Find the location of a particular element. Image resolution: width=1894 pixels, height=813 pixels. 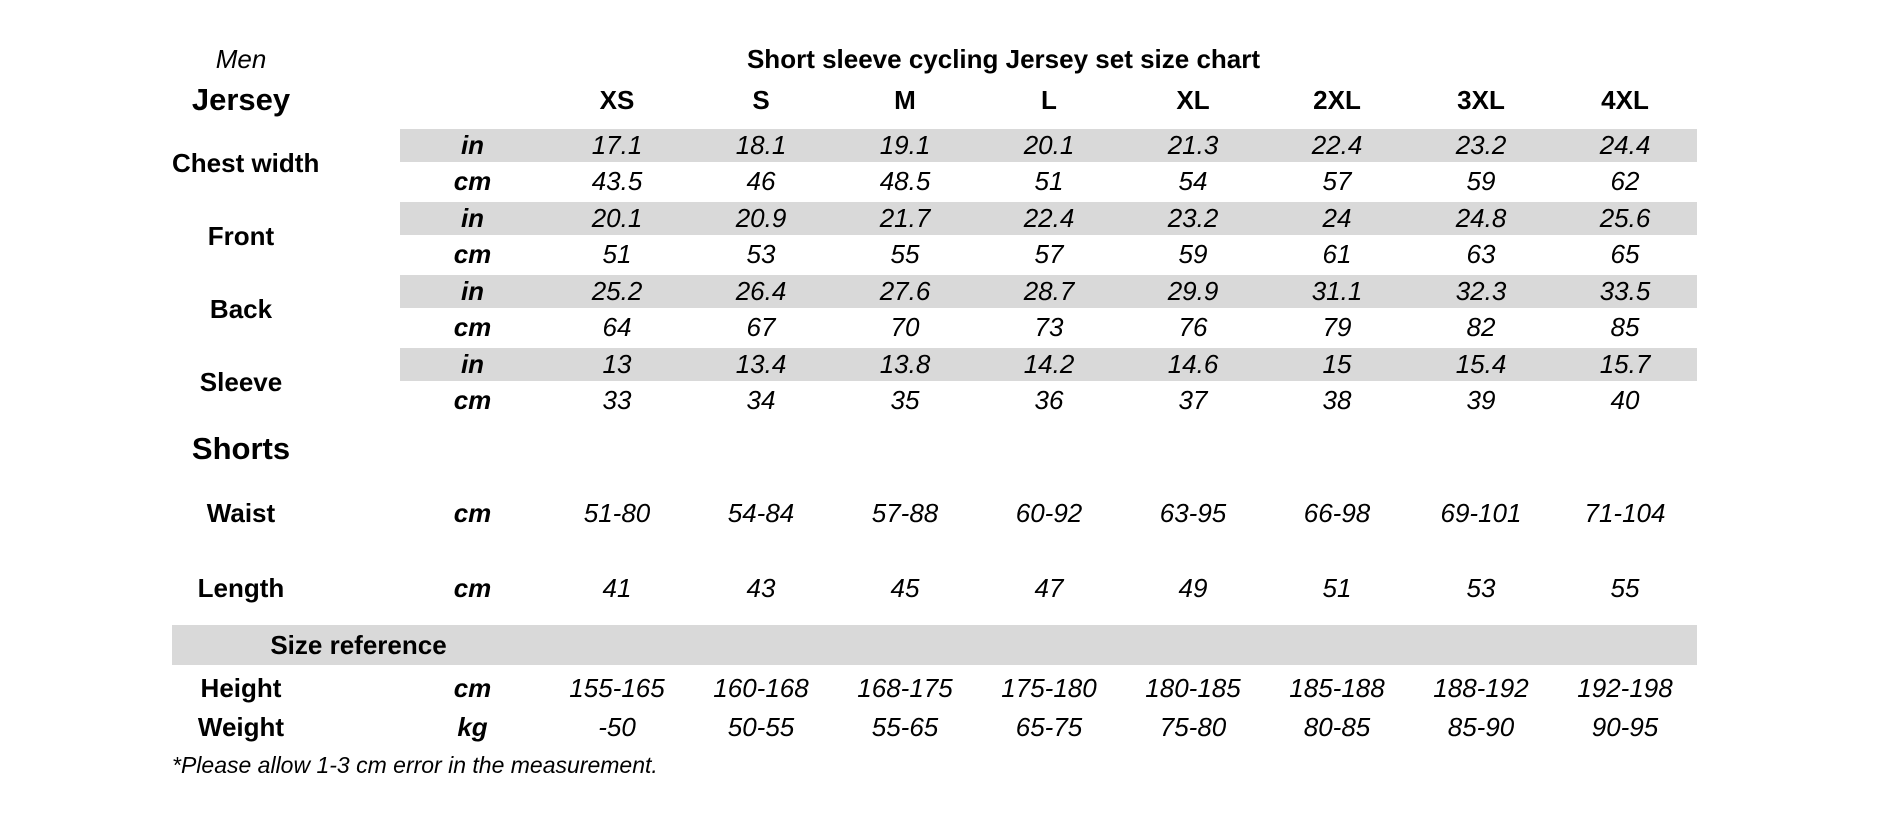

chest-width-cm-row: cm 43.5 46 48.5 51 54 57 59 62 is located at coordinates (1048, 182).